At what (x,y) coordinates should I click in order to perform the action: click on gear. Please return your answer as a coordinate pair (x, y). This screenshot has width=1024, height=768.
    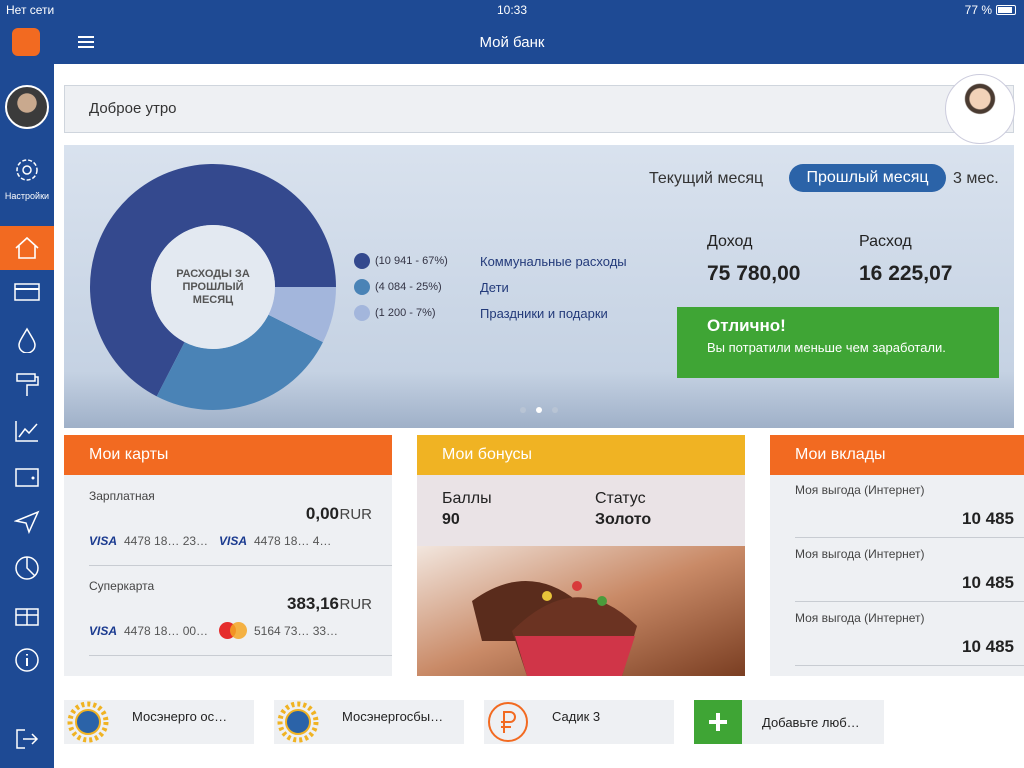
    Looking at the image, I should click on (27, 170).